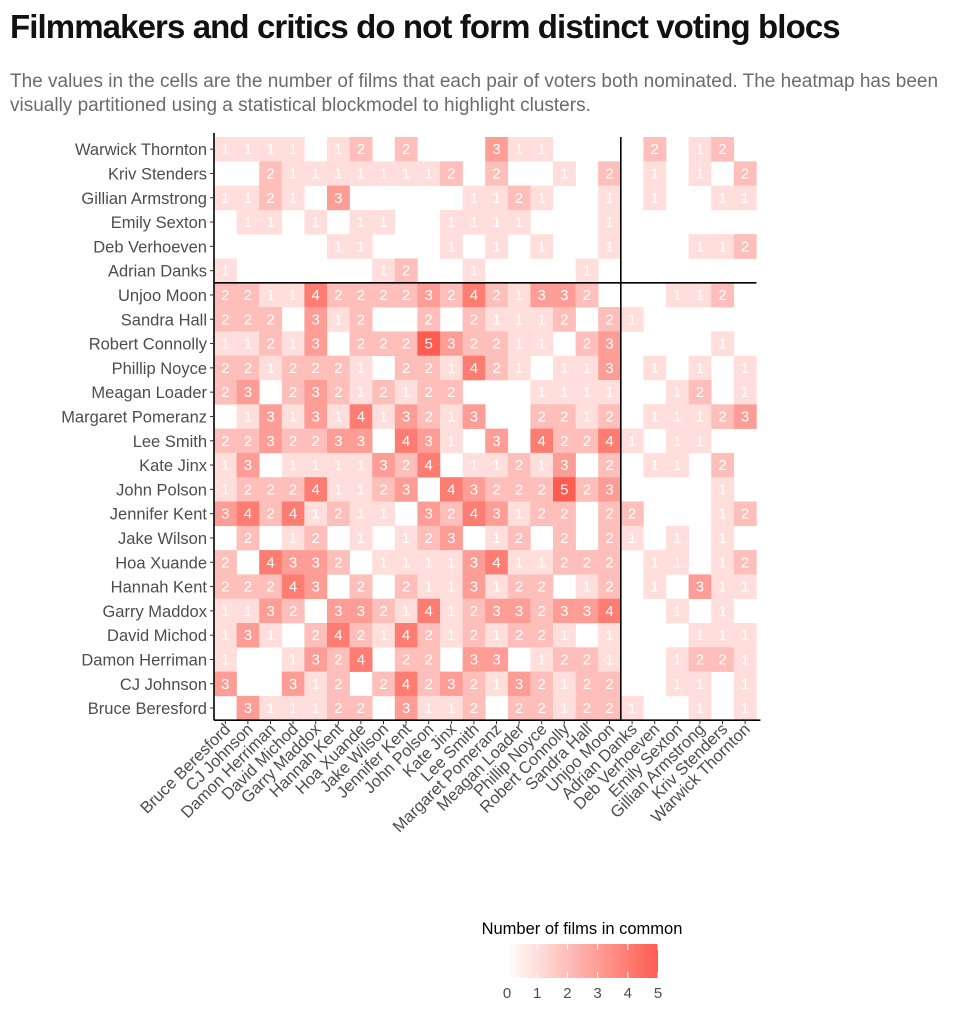 This screenshot has width=960, height=1024. What do you see at coordinates (154, 612) in the screenshot?
I see `y-tick-label: Garry Maddox` at bounding box center [154, 612].